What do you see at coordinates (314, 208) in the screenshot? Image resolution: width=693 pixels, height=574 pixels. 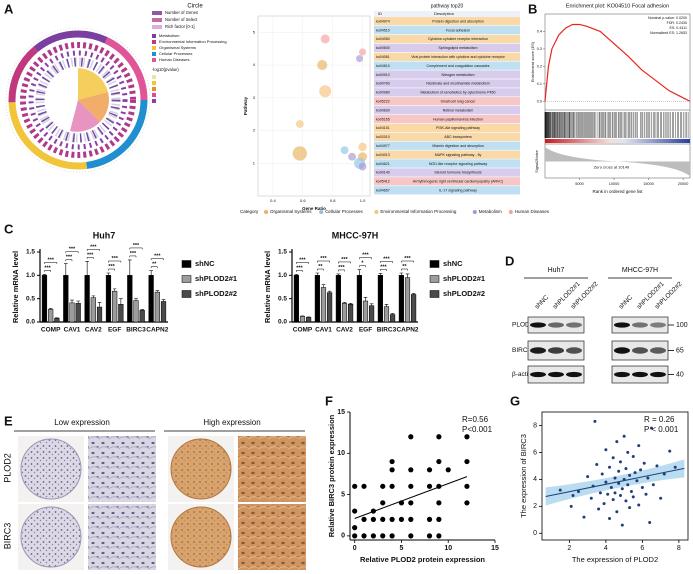 I see `x-axis-label: Gene Ratio` at bounding box center [314, 208].